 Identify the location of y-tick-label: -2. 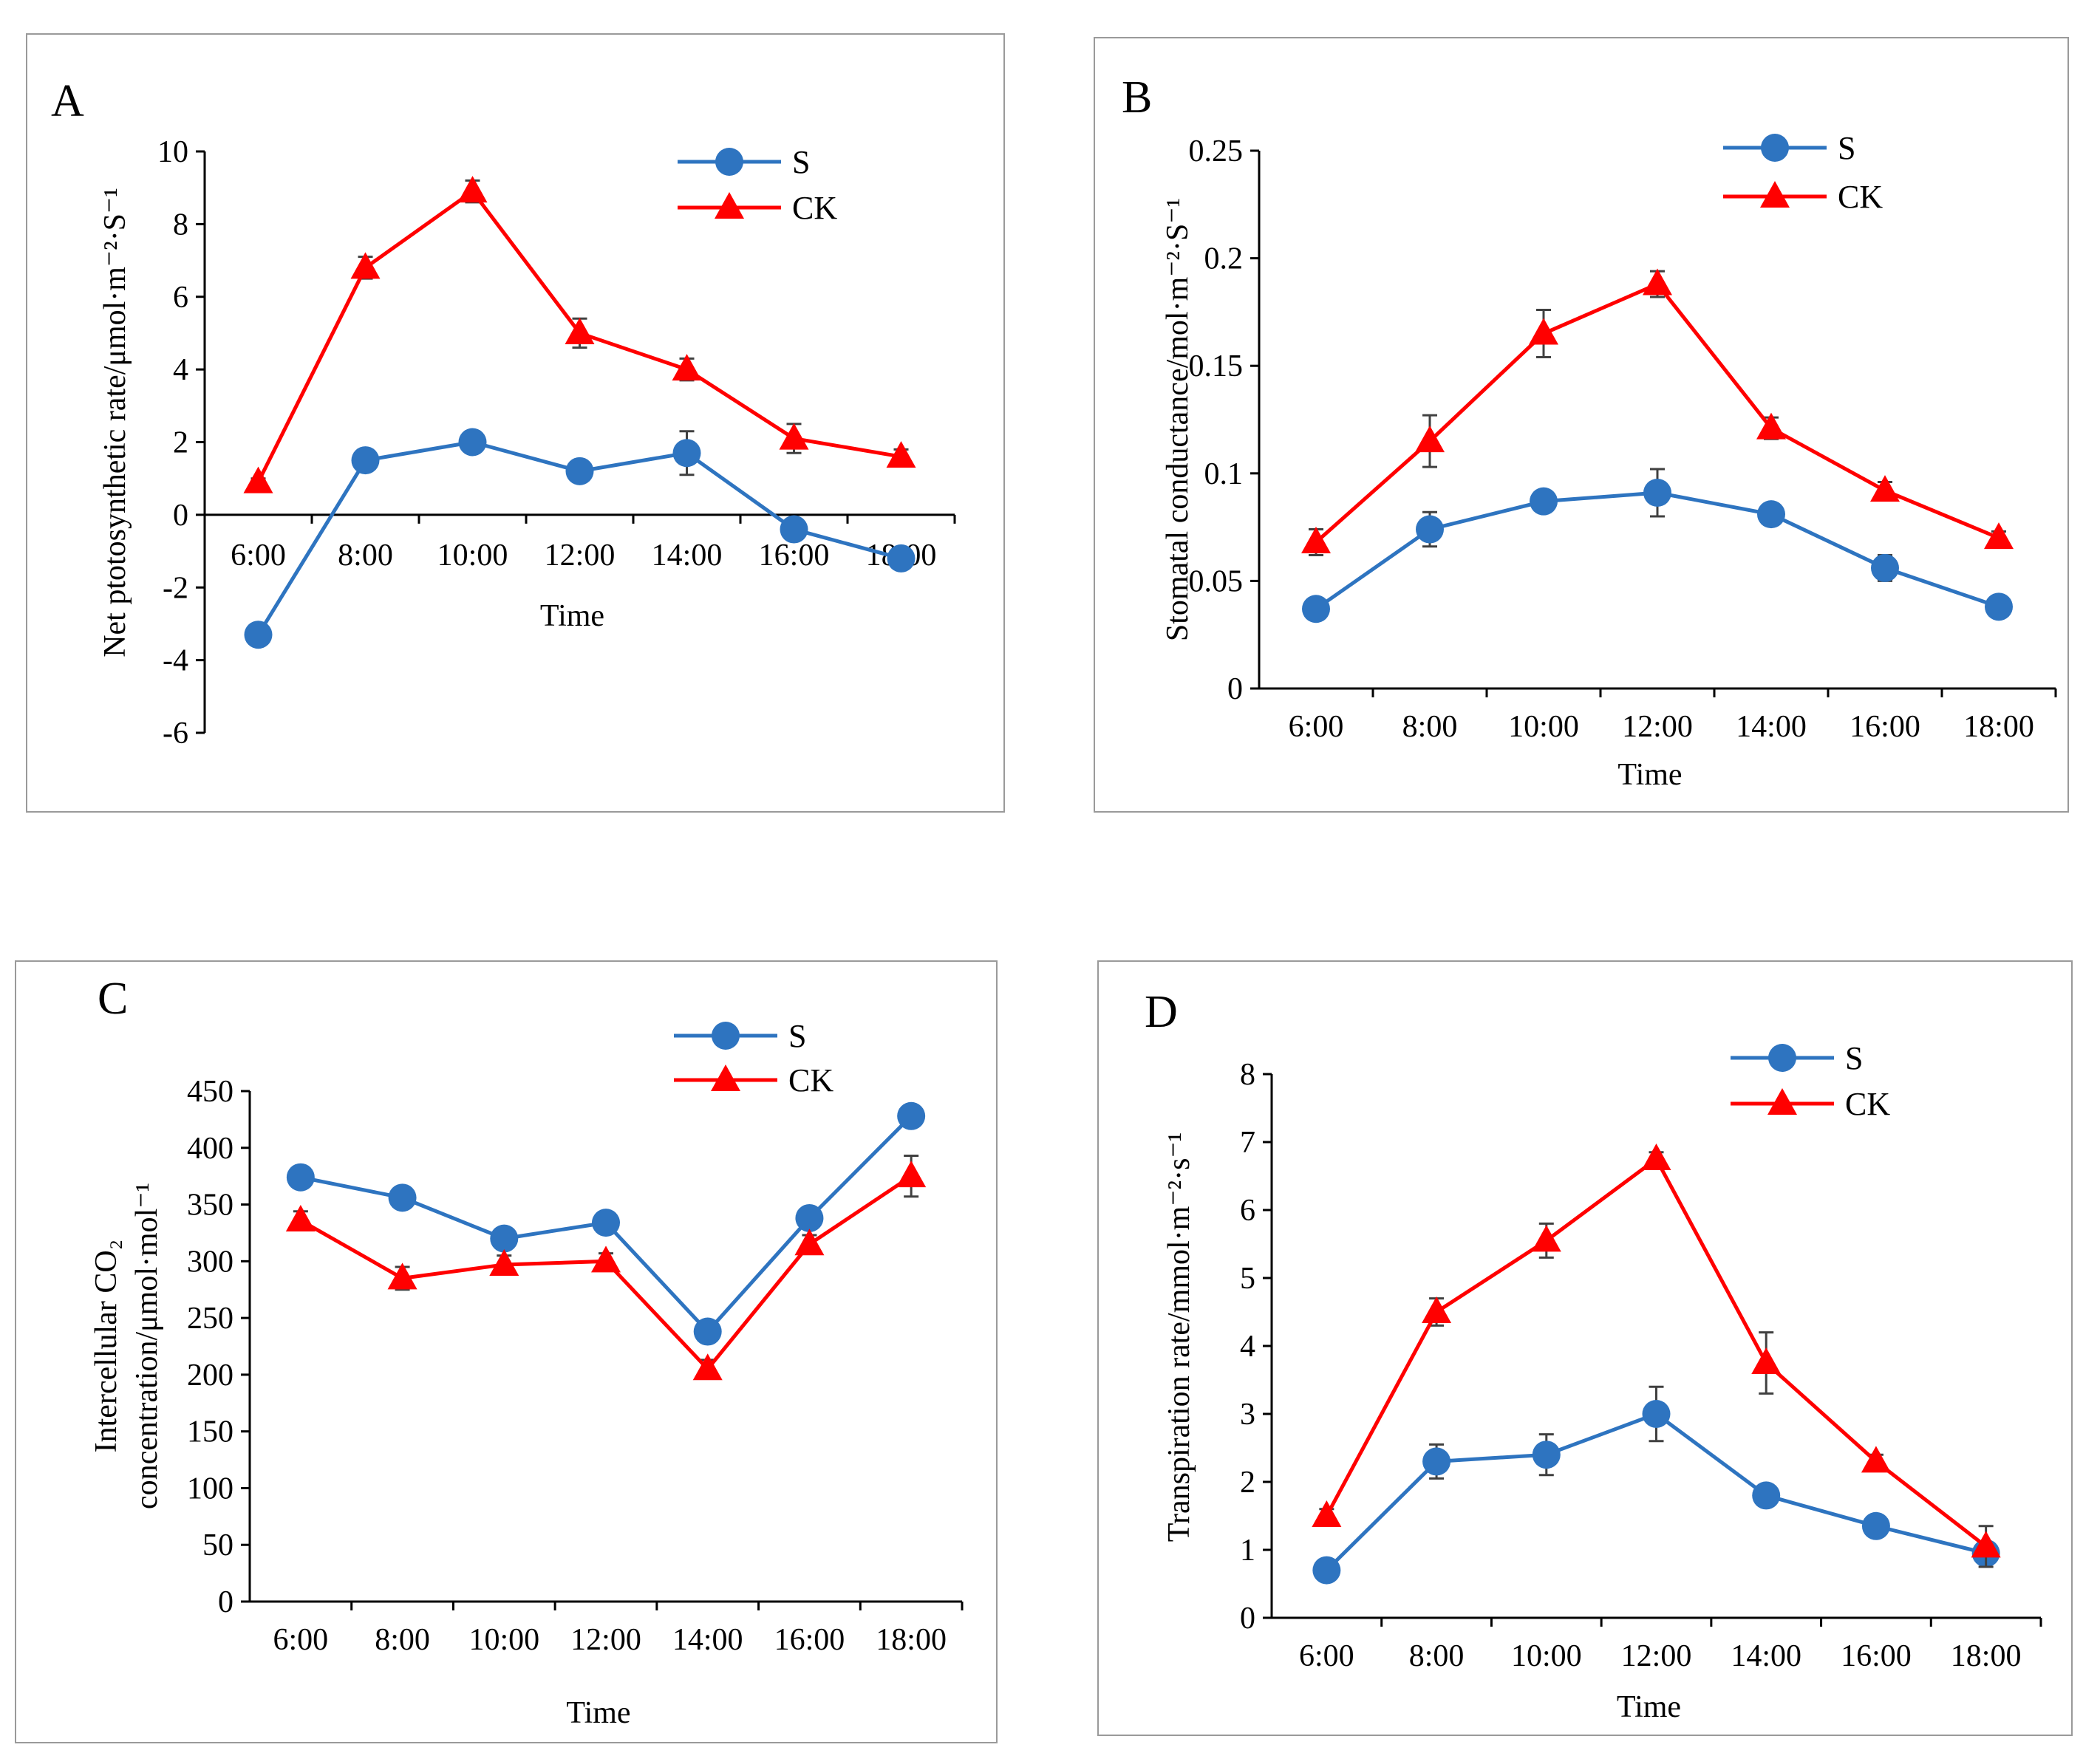
(175, 588).